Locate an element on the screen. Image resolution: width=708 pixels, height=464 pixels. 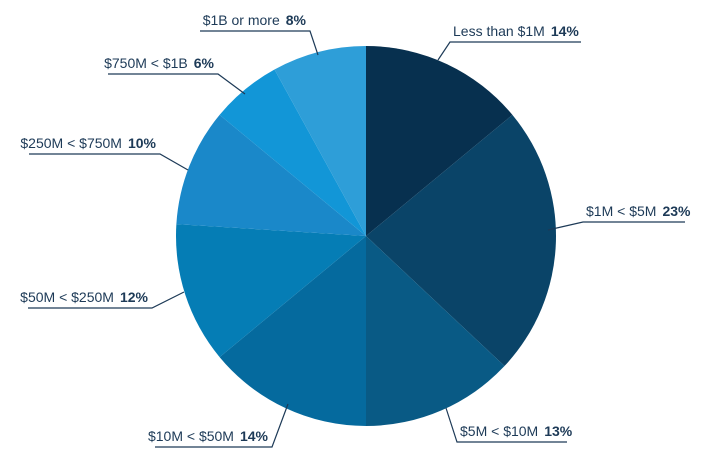
slice-label-percent: 12% is located at coordinates (134, 297).